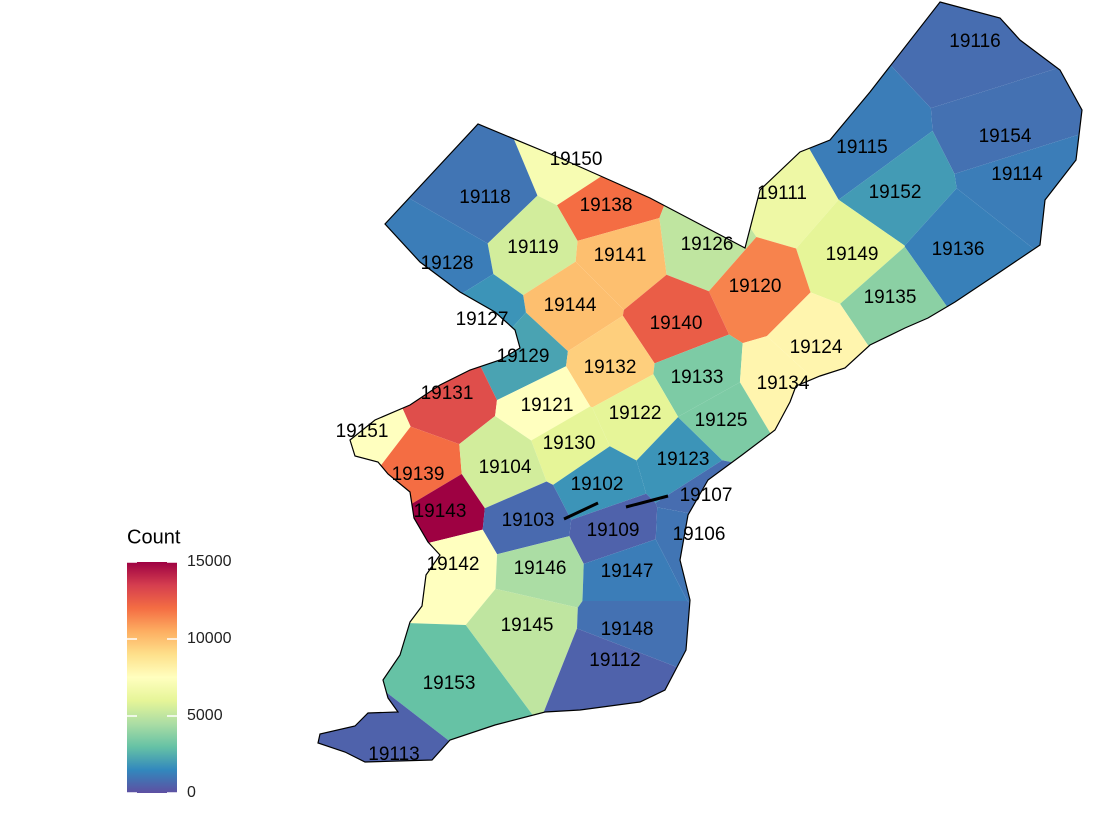 The image size is (1102, 813). What do you see at coordinates (974, 41) in the screenshot?
I see `zip-label: 19116` at bounding box center [974, 41].